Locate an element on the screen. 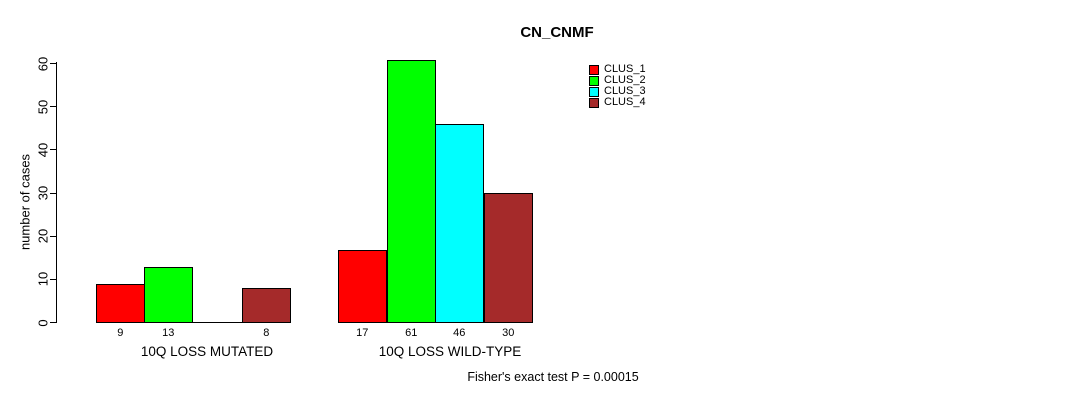 The width and height of the screenshot is (1090, 400). y-tick-label: 0 is located at coordinates (43, 322).